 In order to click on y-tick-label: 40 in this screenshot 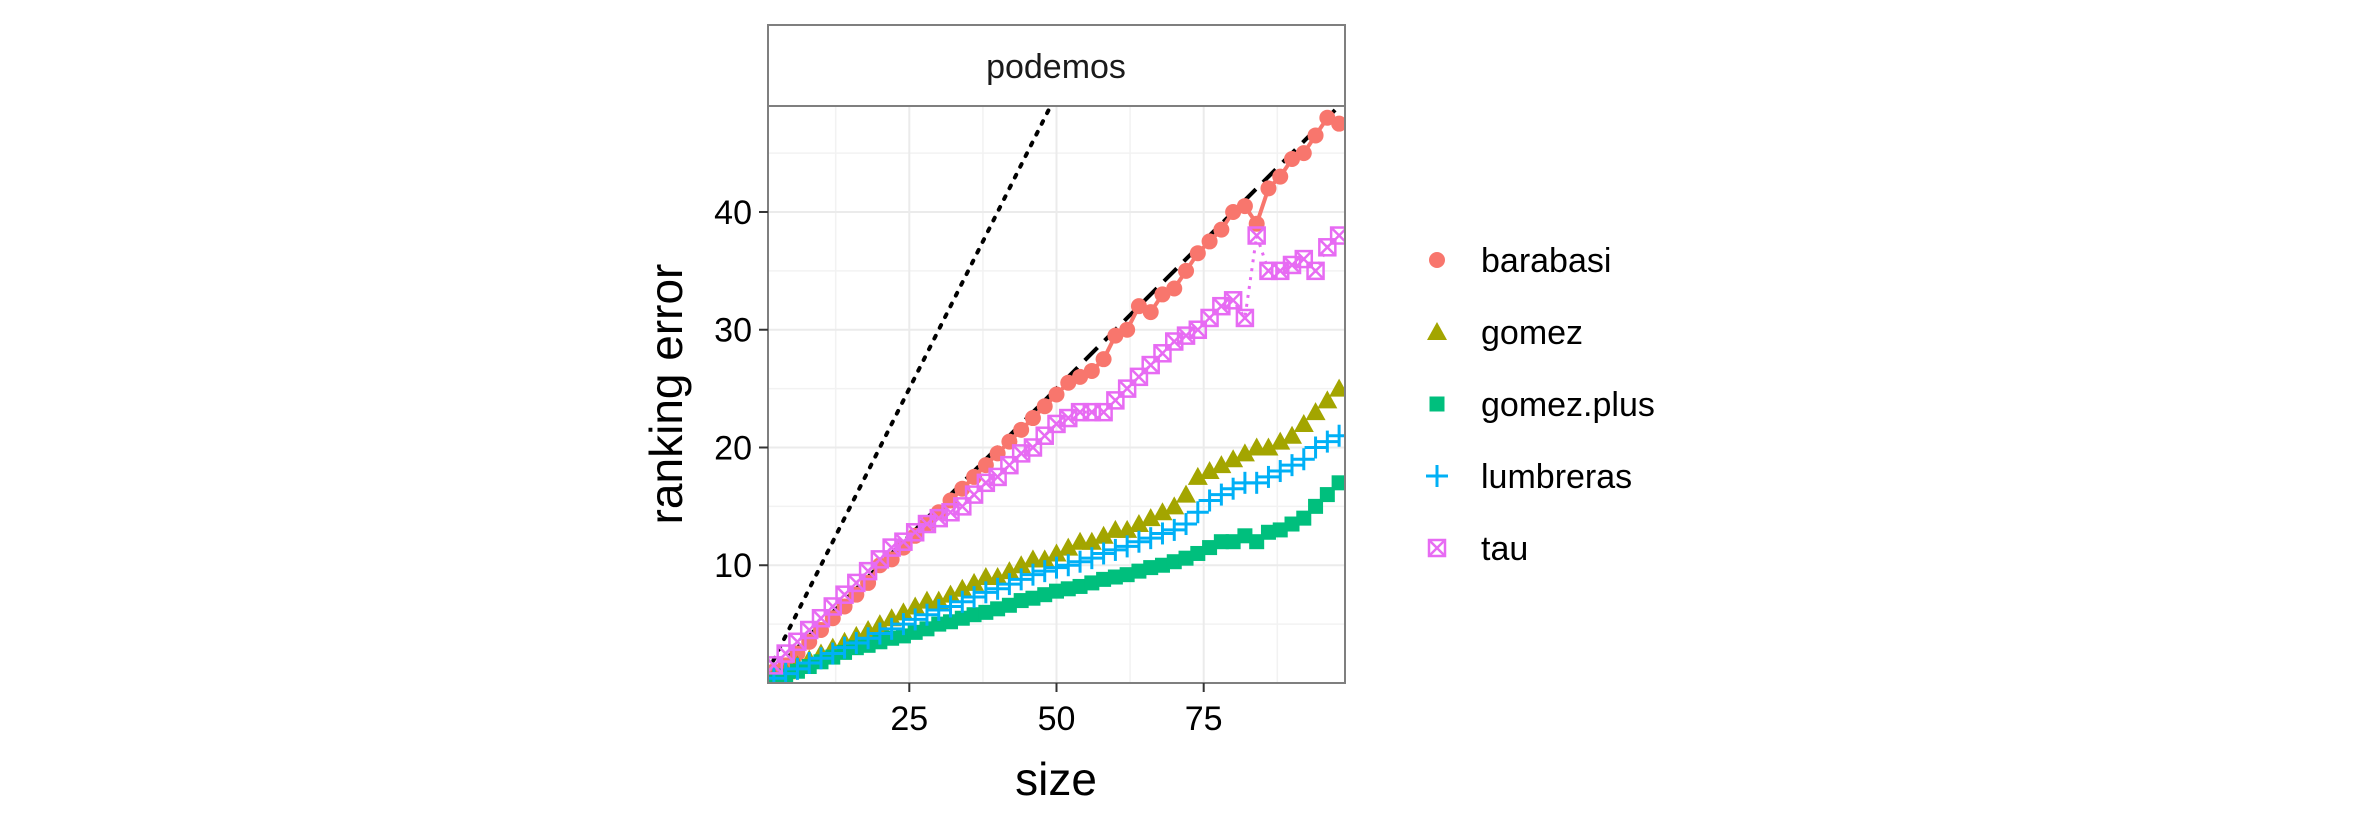, I will do `click(733, 213)`.